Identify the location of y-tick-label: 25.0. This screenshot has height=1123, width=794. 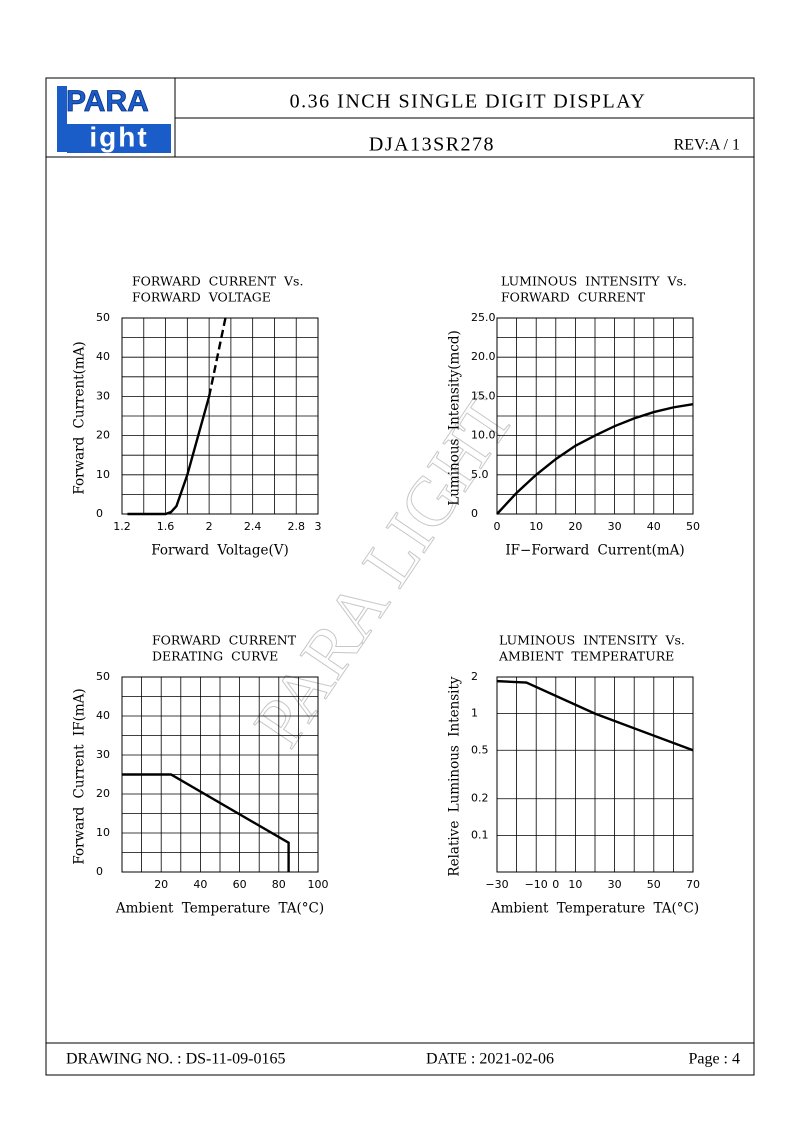
(483, 317).